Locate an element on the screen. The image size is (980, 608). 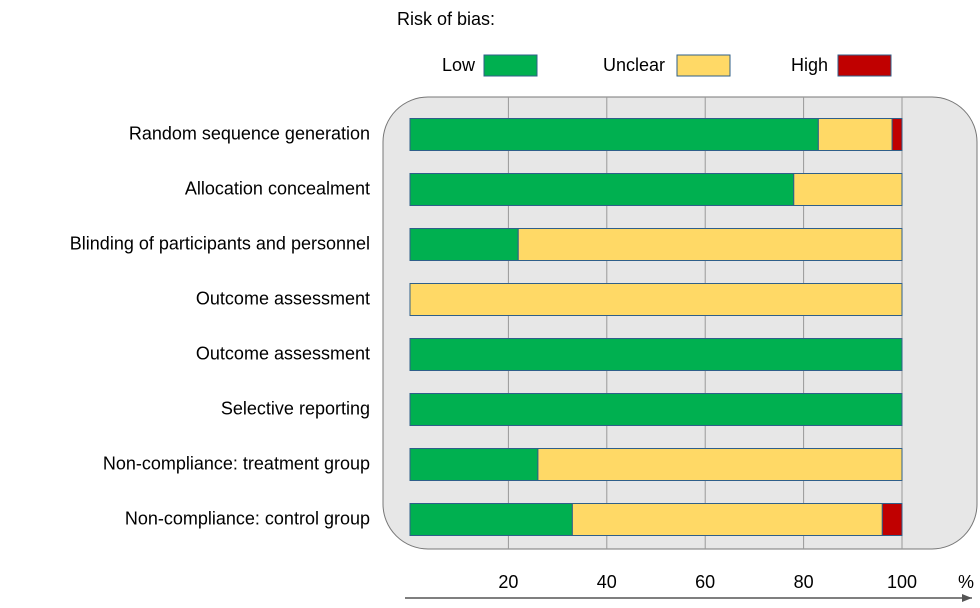
x-axis-label: % is located at coordinates (966, 582).